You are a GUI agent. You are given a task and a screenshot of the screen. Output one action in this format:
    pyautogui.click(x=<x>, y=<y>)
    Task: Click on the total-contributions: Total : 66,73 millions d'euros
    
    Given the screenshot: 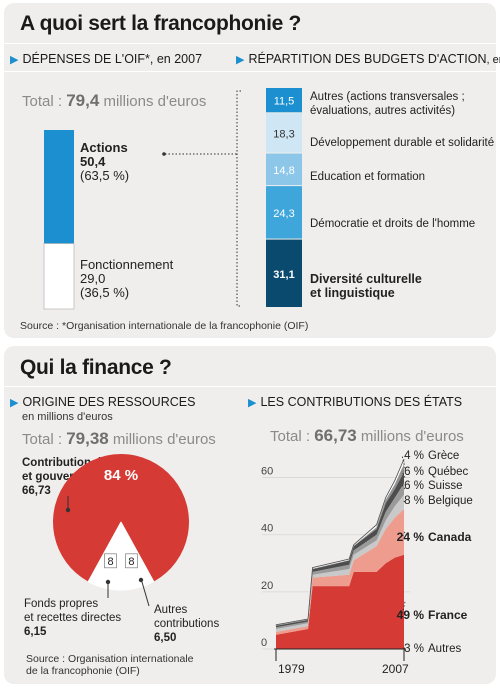 What is the action you would take?
    pyautogui.click(x=367, y=435)
    